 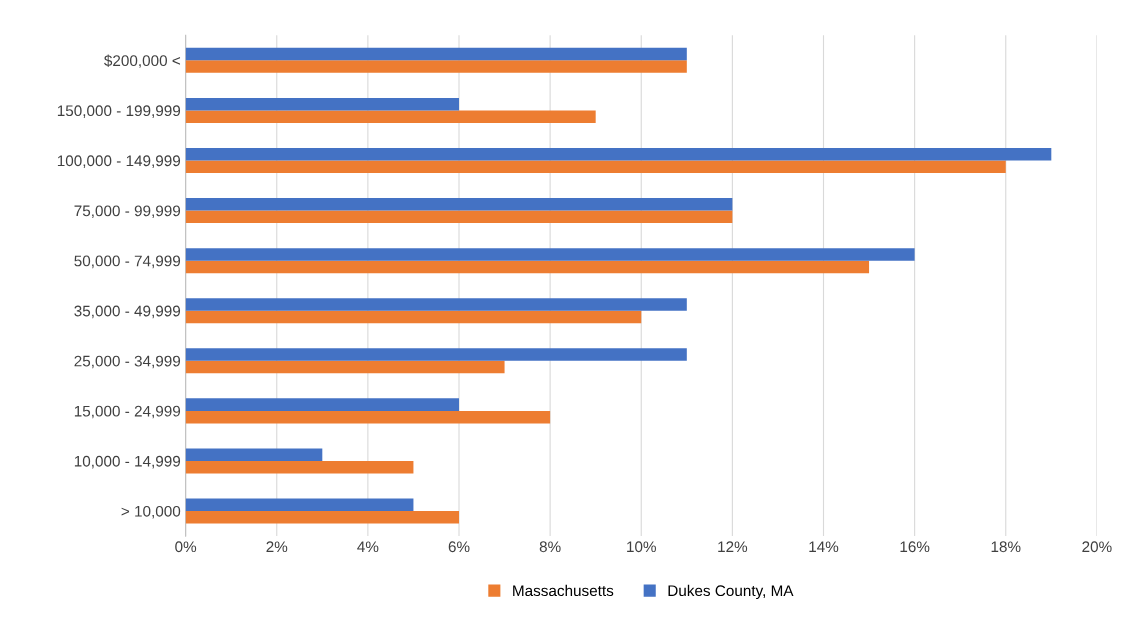 I want to click on y-tick-label: 150,000 - 199,999, so click(x=119, y=111).